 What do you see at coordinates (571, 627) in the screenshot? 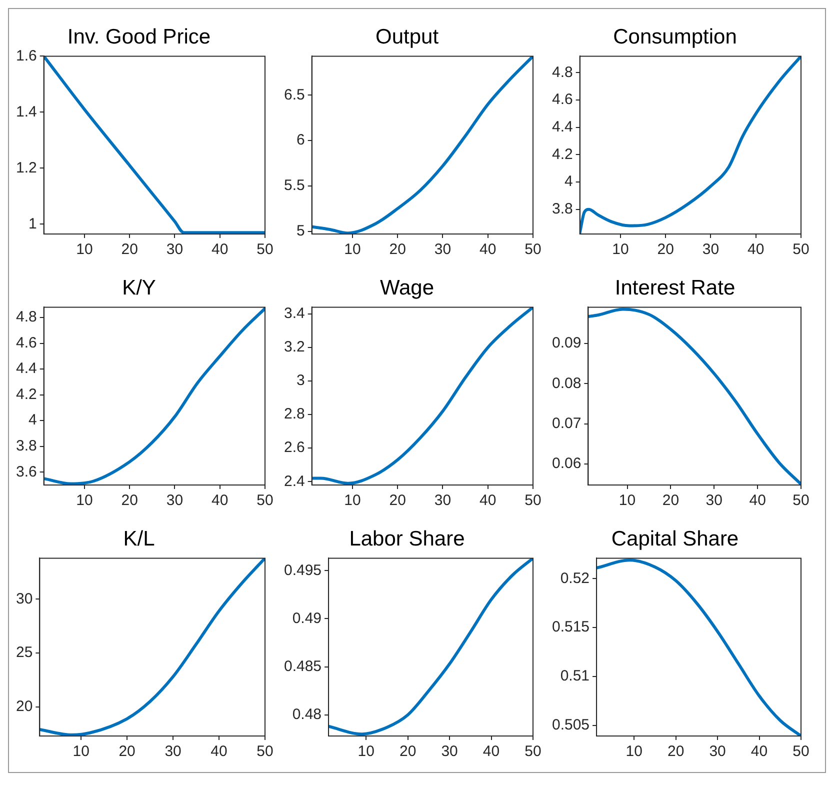
I see `y-tick-label: 0.515` at bounding box center [571, 627].